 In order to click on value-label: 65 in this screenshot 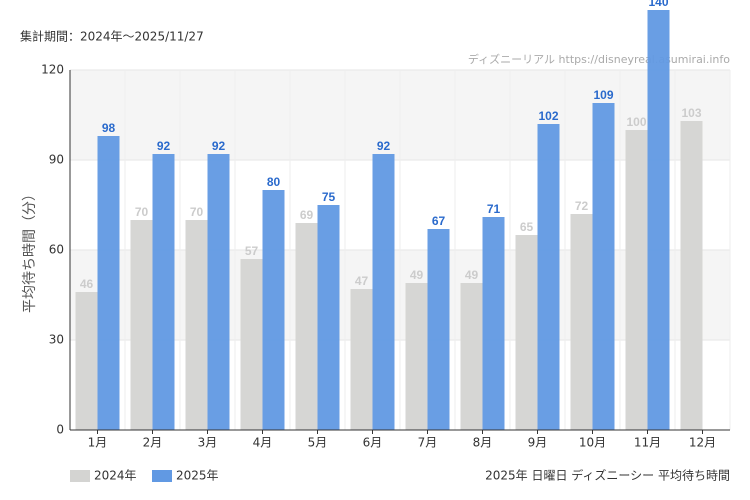, I will do `click(527, 227)`.